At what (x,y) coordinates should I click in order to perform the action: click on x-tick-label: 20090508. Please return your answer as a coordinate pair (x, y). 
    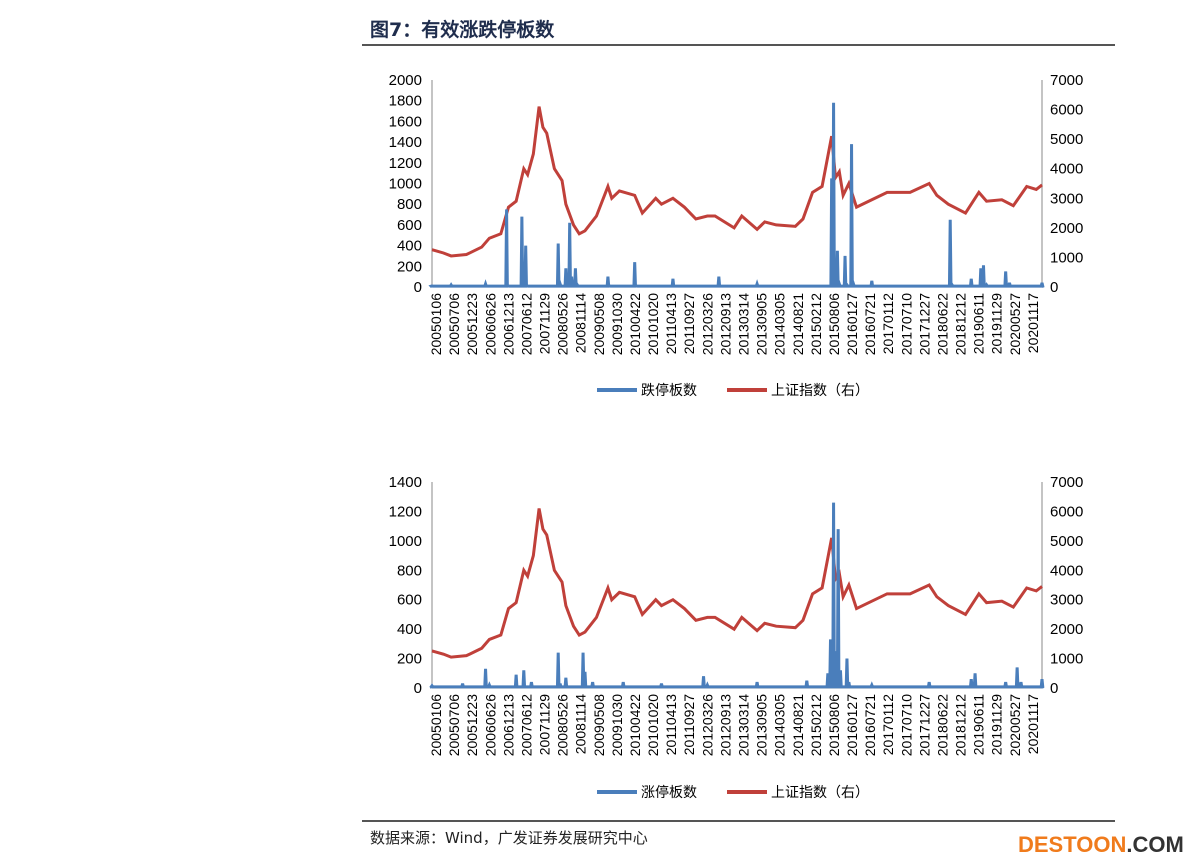
    Looking at the image, I should click on (599, 324).